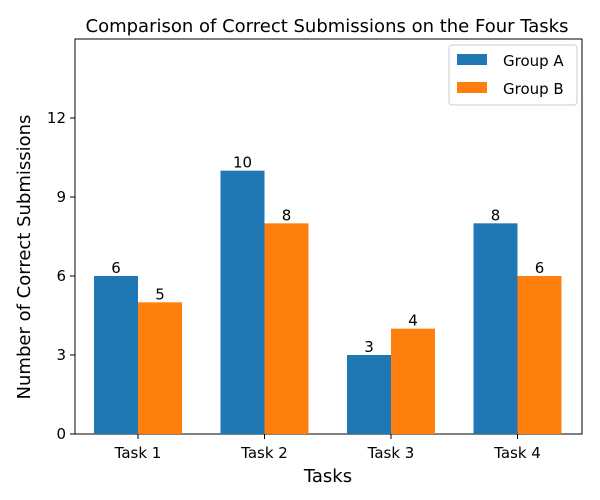  What do you see at coordinates (533, 61) in the screenshot?
I see `legend-label-group-a: Group A` at bounding box center [533, 61].